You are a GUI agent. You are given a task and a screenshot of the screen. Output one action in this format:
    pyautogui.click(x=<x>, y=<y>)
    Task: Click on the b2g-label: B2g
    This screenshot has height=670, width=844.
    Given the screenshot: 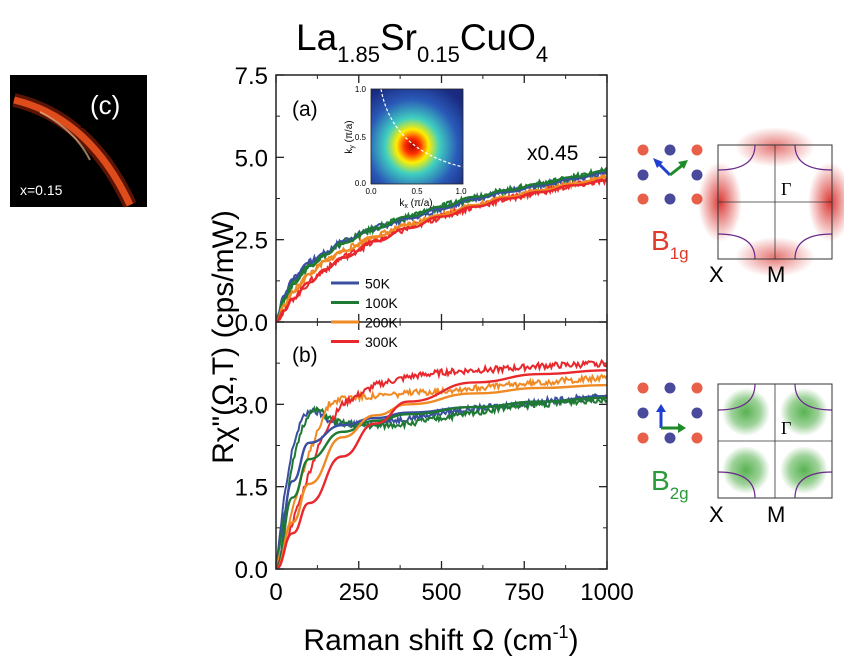 What is the action you would take?
    pyautogui.click(x=670, y=484)
    